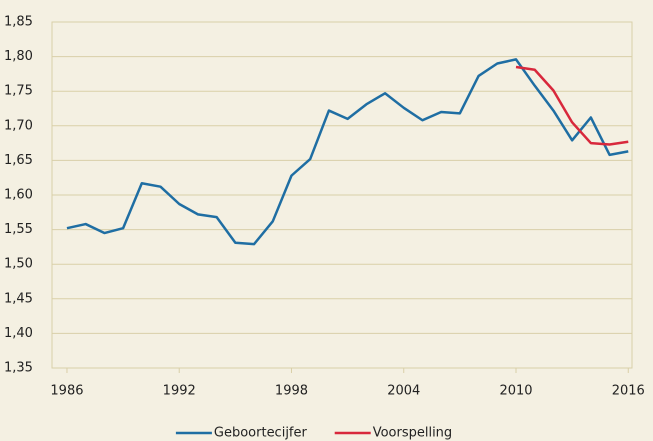 This screenshot has width=653, height=441. What do you see at coordinates (628, 391) in the screenshot?
I see `x-tick-label: 2016` at bounding box center [628, 391].